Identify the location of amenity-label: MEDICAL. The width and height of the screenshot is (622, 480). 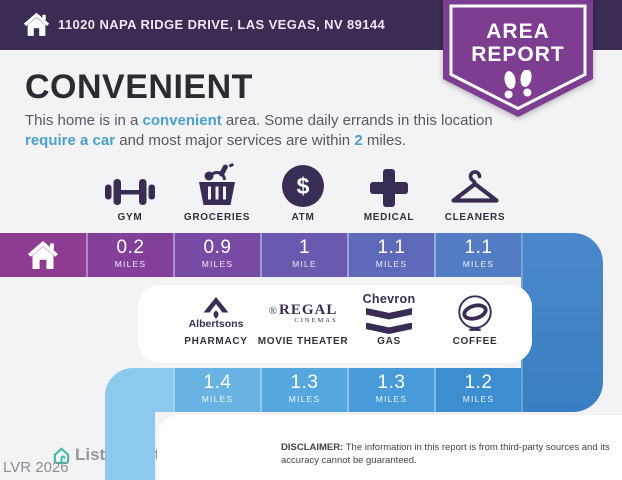
(389, 217).